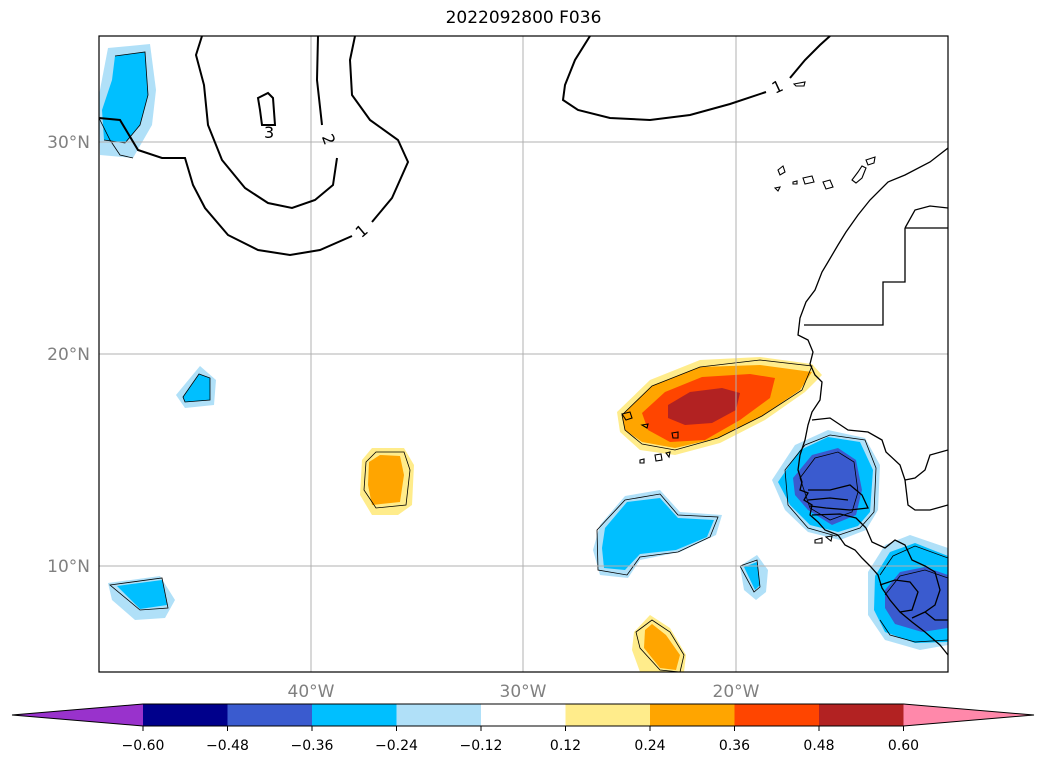 The height and width of the screenshot is (765, 1047). I want to click on border-mauritania, so click(879, 449).